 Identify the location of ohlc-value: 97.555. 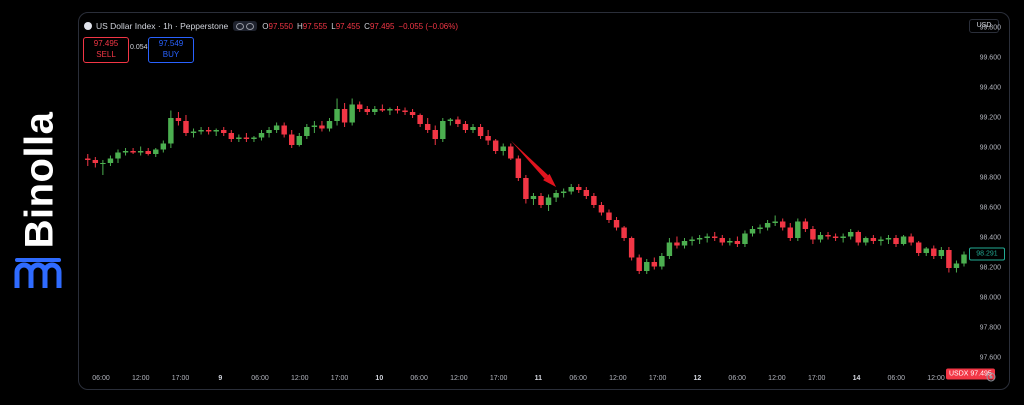
(315, 26).